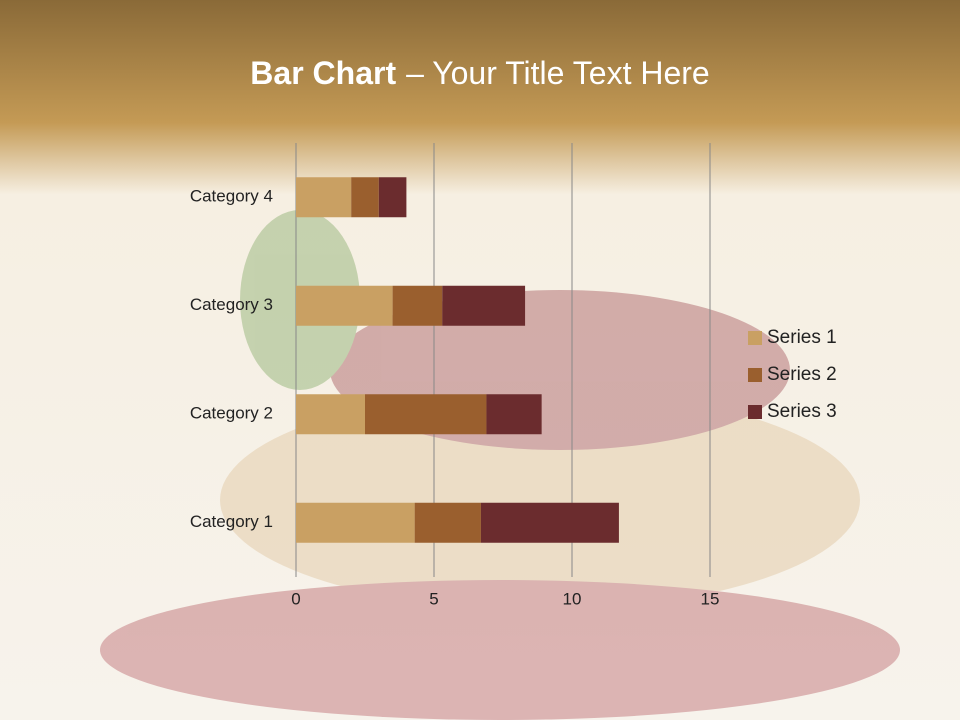  Describe the element at coordinates (558, 73) in the screenshot. I see `title-rest: – Your Title Text Here` at that location.